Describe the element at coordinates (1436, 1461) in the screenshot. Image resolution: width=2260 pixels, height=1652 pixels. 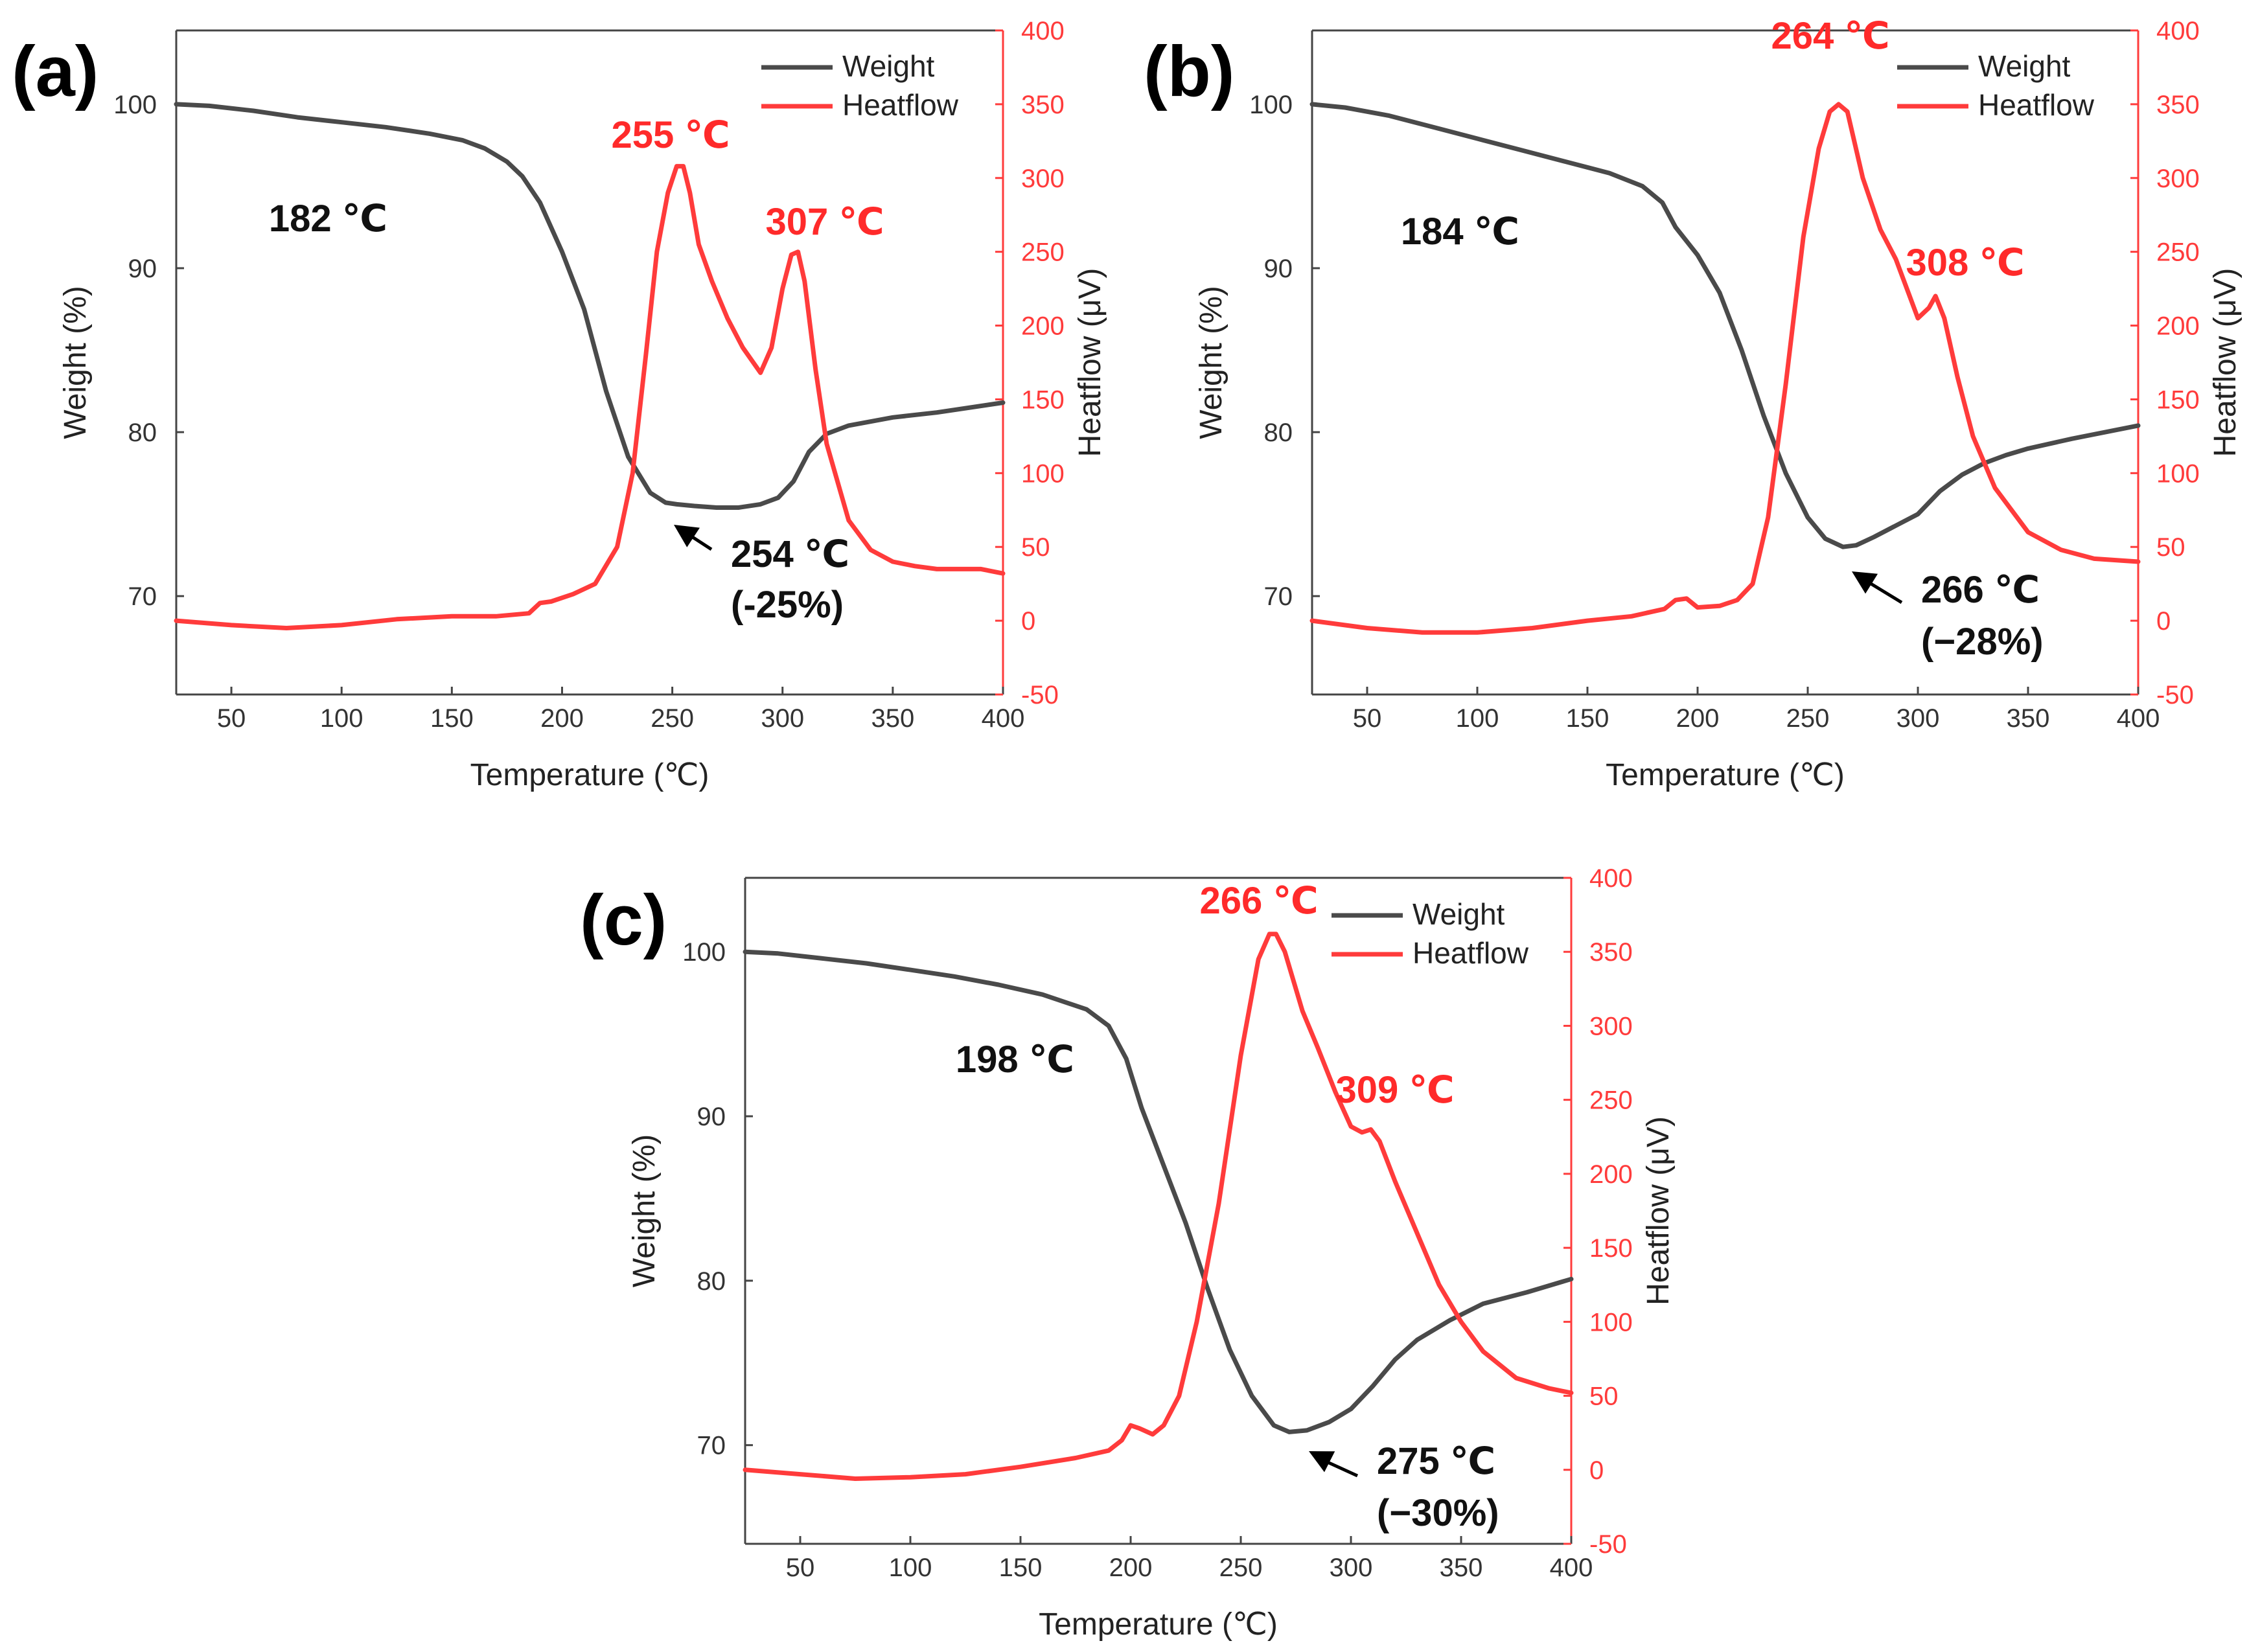
I see `annotation-label: 275 ℃` at that location.